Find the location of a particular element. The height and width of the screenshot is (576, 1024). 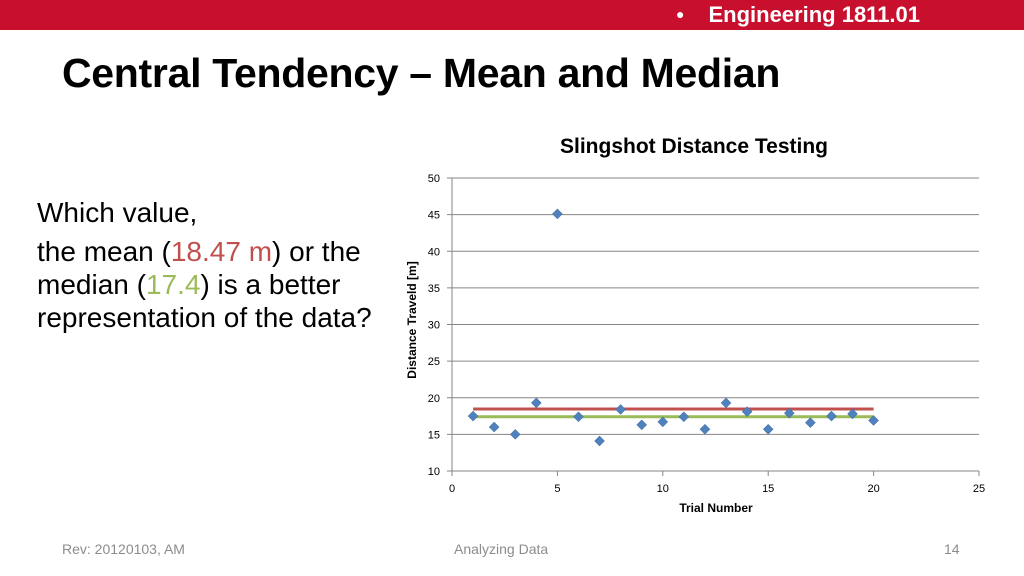

y-tick-label-40: 40 is located at coordinates (434, 252).